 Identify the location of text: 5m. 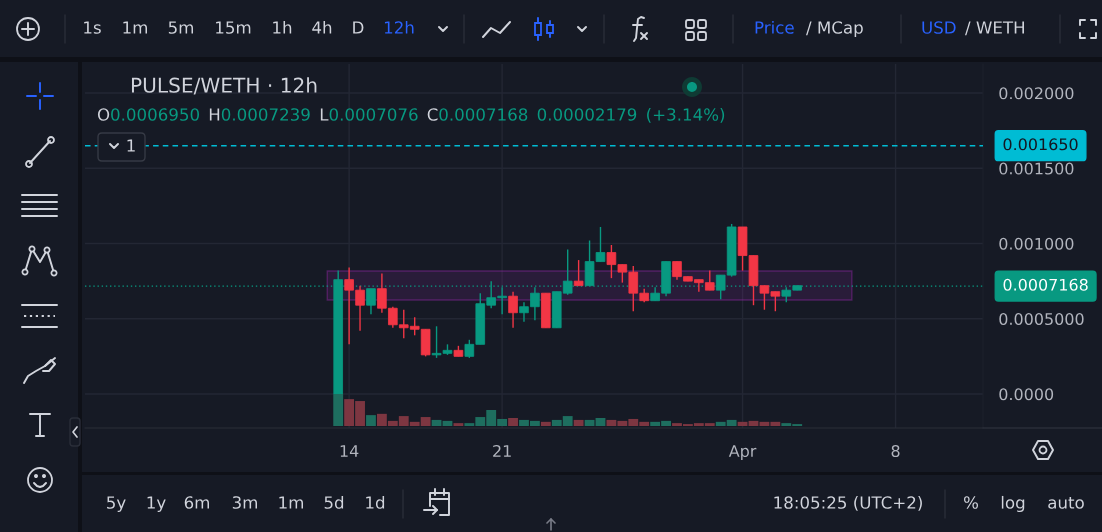
(180, 27).